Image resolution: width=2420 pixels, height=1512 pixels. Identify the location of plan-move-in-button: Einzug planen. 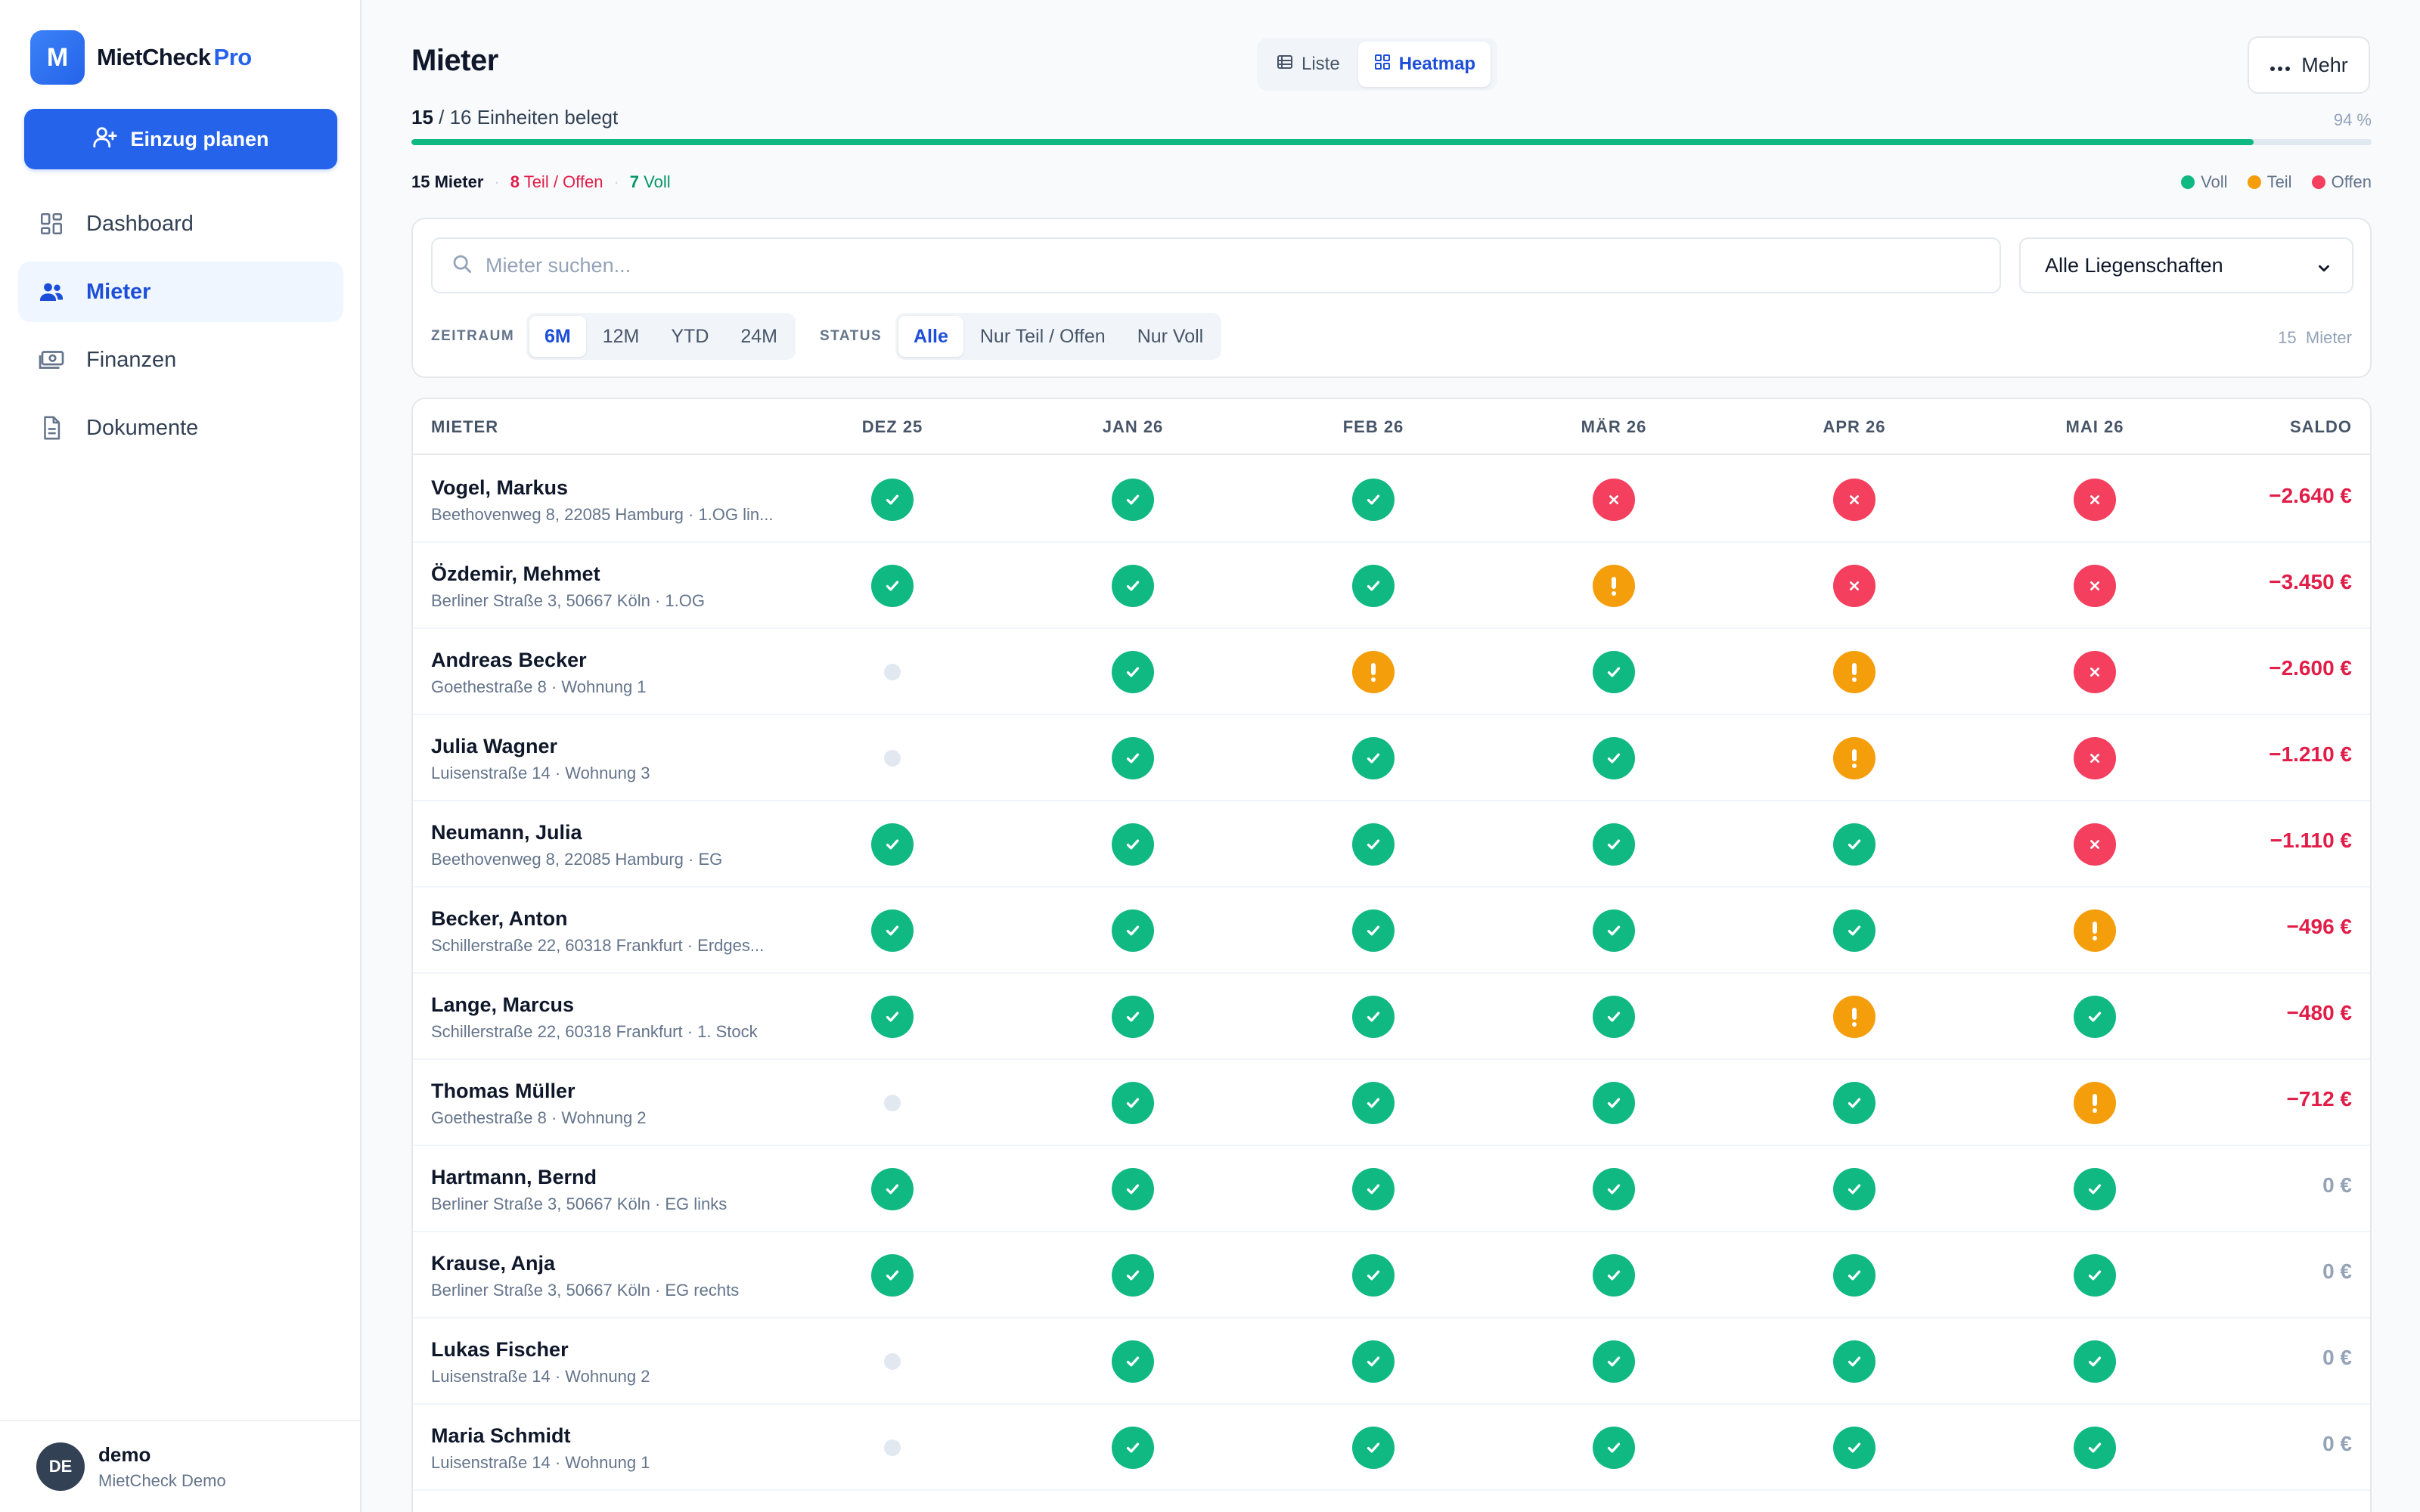
(180, 139).